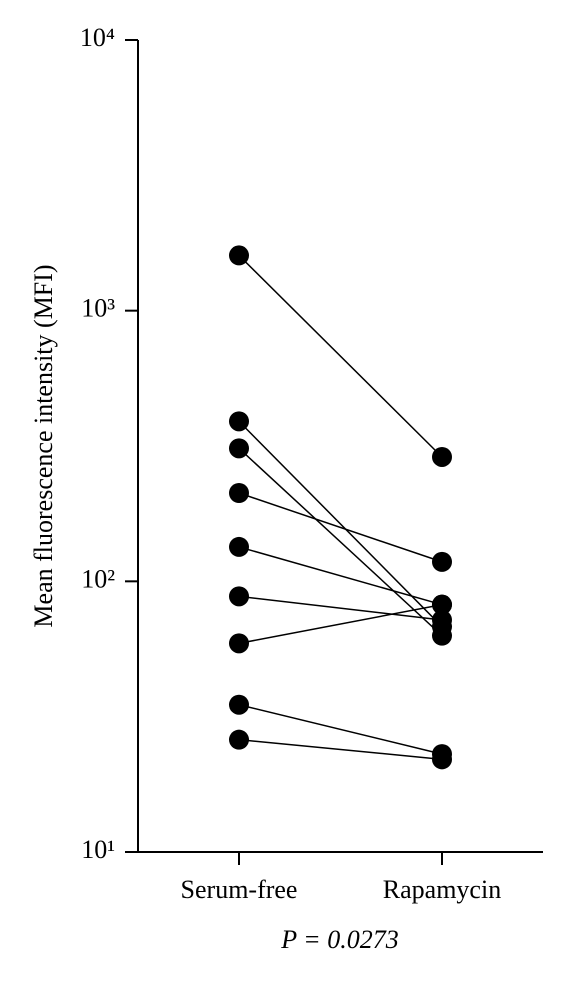 The image size is (565, 1006). Describe the element at coordinates (339, 939) in the screenshot. I see `annotation: P = 0.0273` at that location.